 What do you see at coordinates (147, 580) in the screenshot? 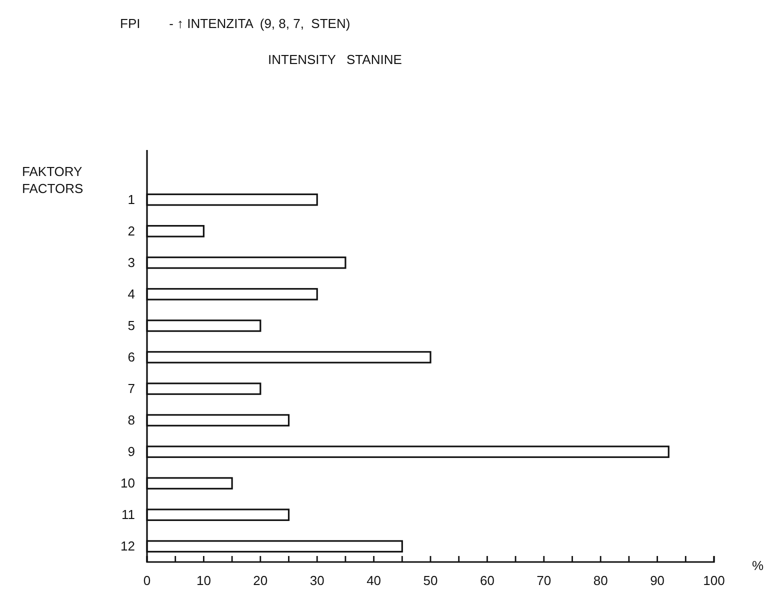
I see `x-tick-label: 0` at bounding box center [147, 580].